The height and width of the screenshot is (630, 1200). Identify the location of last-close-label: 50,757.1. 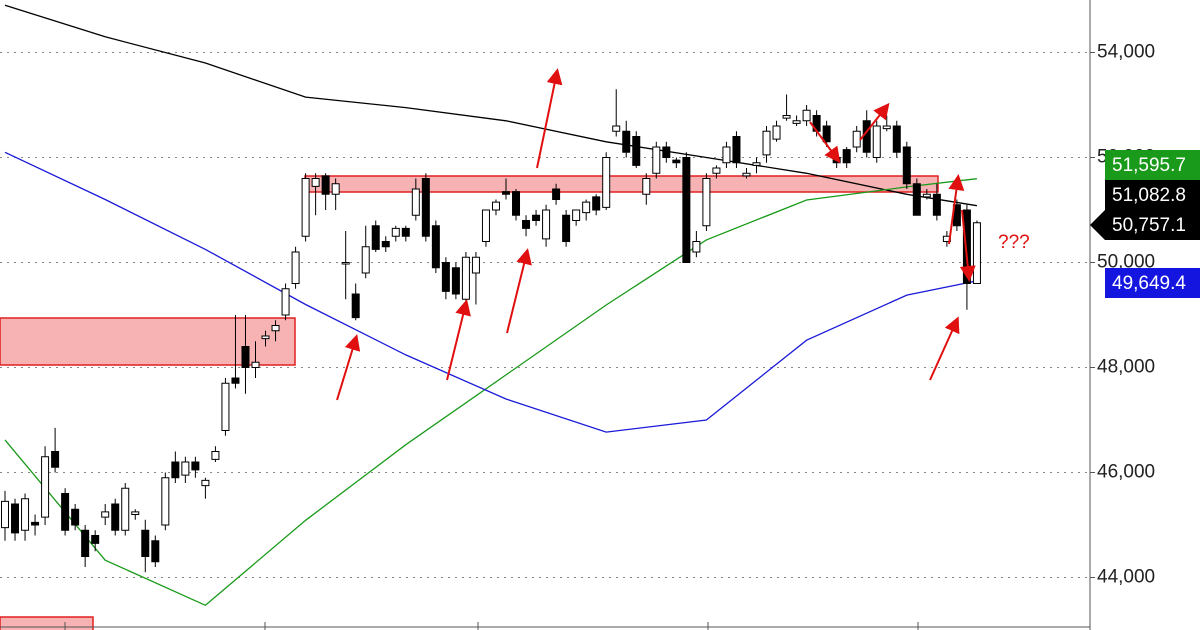
(1149, 225).